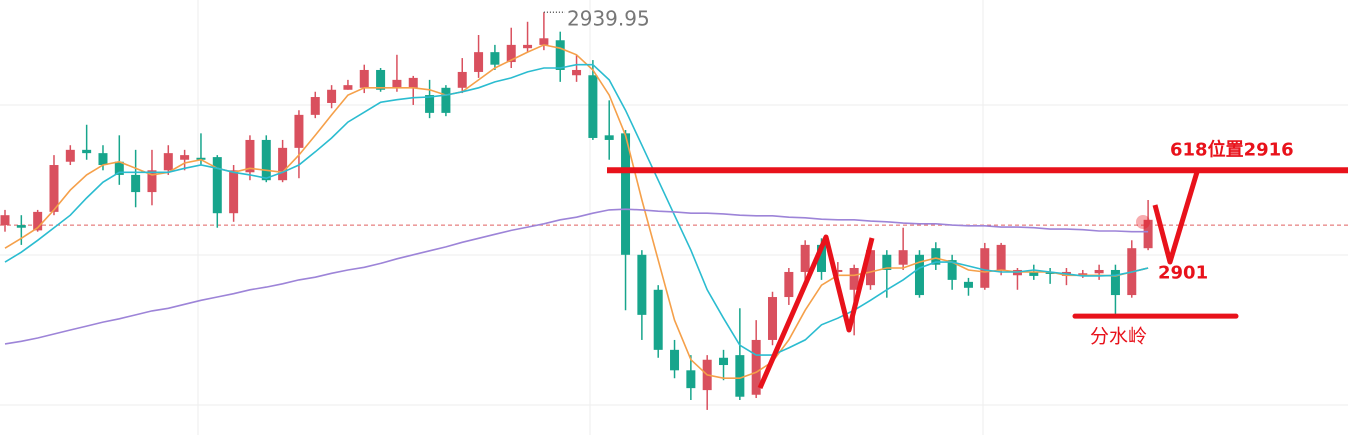  Describe the element at coordinates (608, 19) in the screenshot. I see `high-label: 2939.95` at that location.